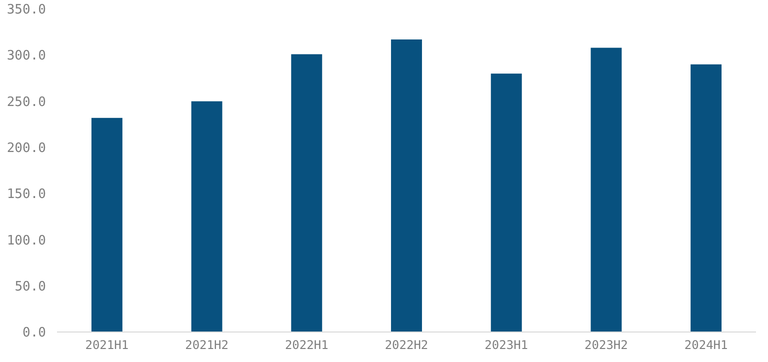  I want to click on x-tick-label: 2022H2, so click(406, 345).